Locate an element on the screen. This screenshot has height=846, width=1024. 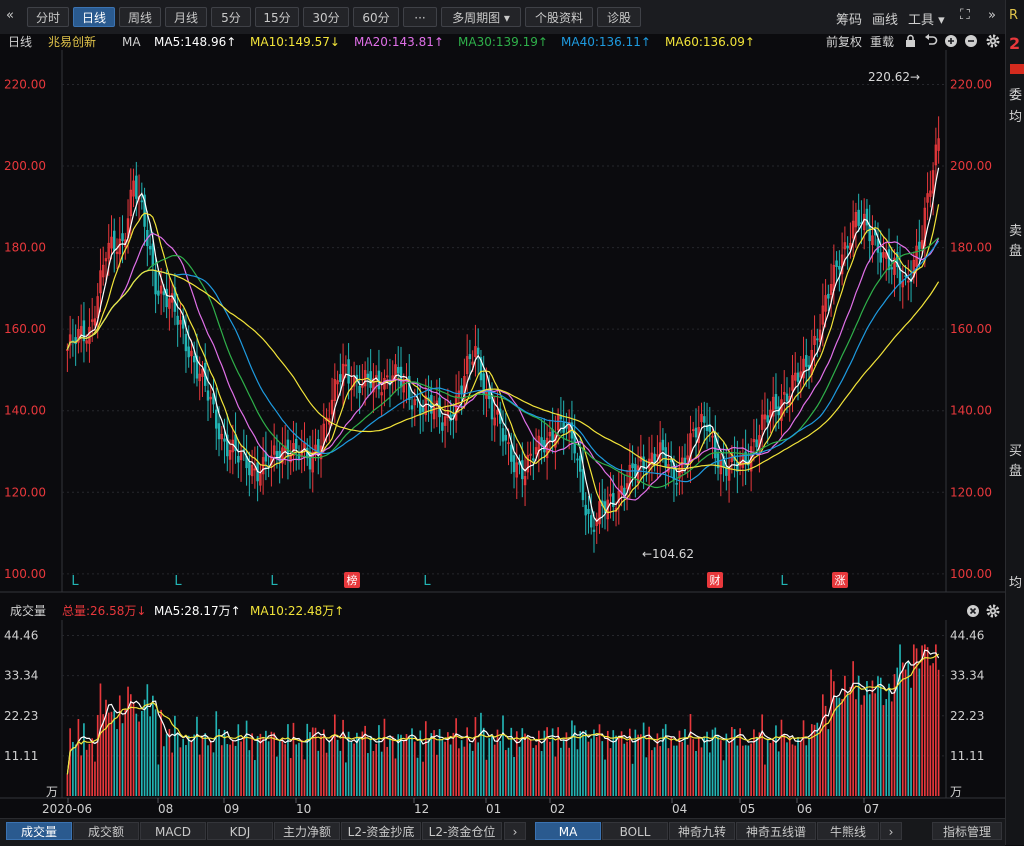
tab-turnover: 成交额 is located at coordinates (106, 831).